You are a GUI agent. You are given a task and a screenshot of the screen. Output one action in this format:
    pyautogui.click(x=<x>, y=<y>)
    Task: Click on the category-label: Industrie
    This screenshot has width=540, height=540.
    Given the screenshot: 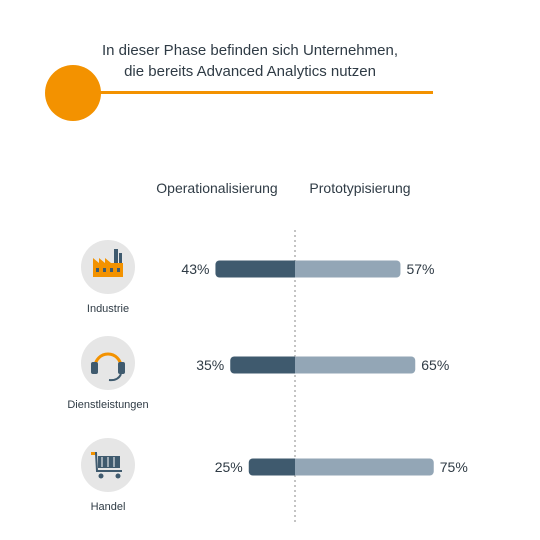 What is the action you would take?
    pyautogui.click(x=108, y=309)
    